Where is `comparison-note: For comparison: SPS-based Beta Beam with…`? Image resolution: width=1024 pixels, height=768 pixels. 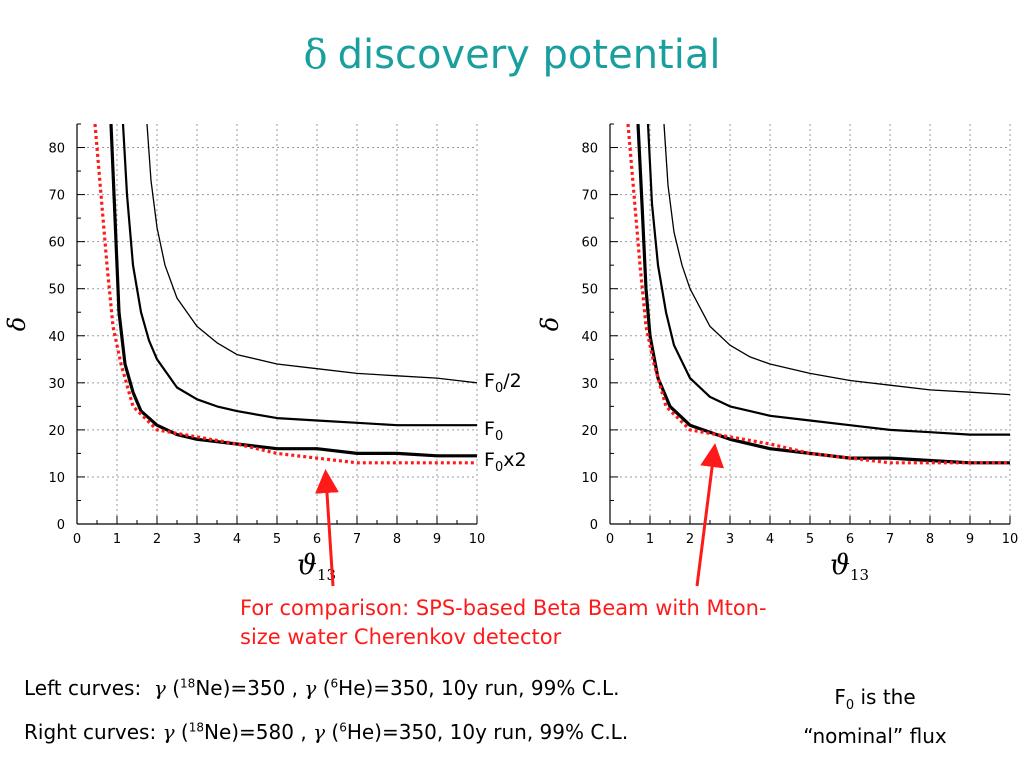
comparison-note: For comparison: SPS-based Beta Beam with… is located at coordinates (560, 623).